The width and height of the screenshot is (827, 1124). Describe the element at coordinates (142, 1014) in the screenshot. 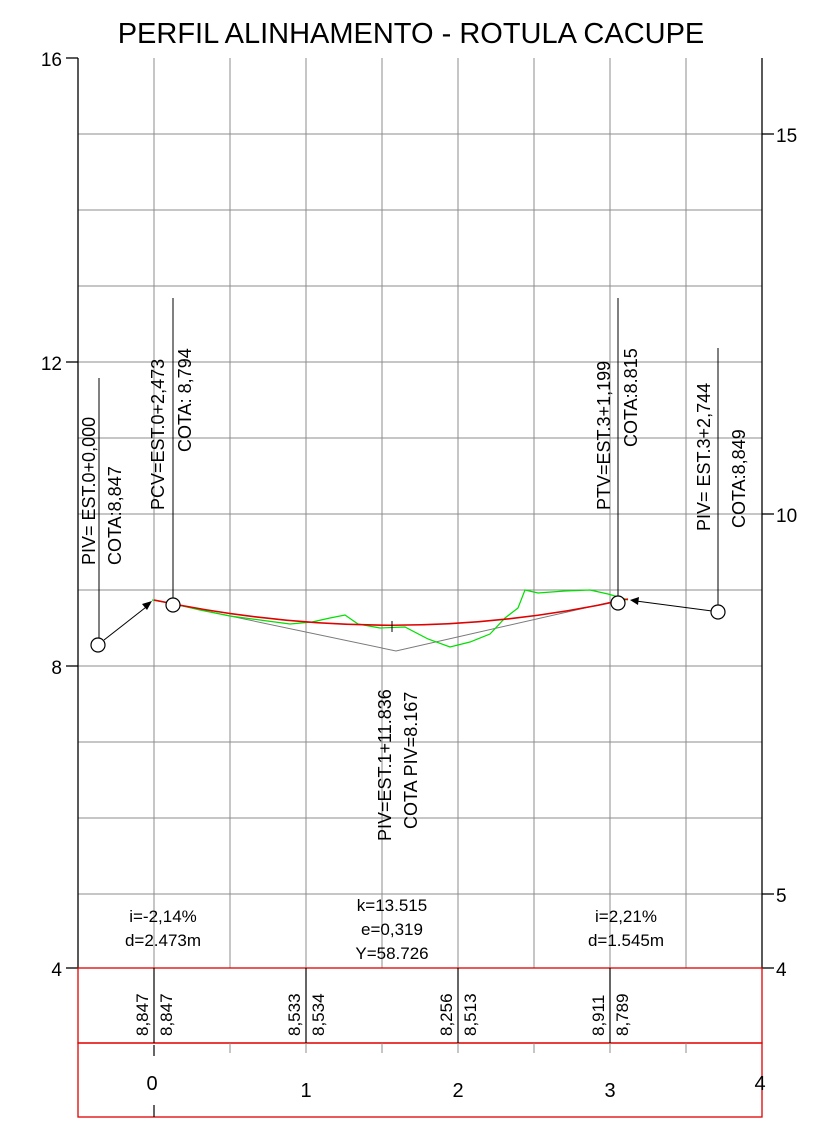

I see `terrain-elevation: 8,847` at that location.